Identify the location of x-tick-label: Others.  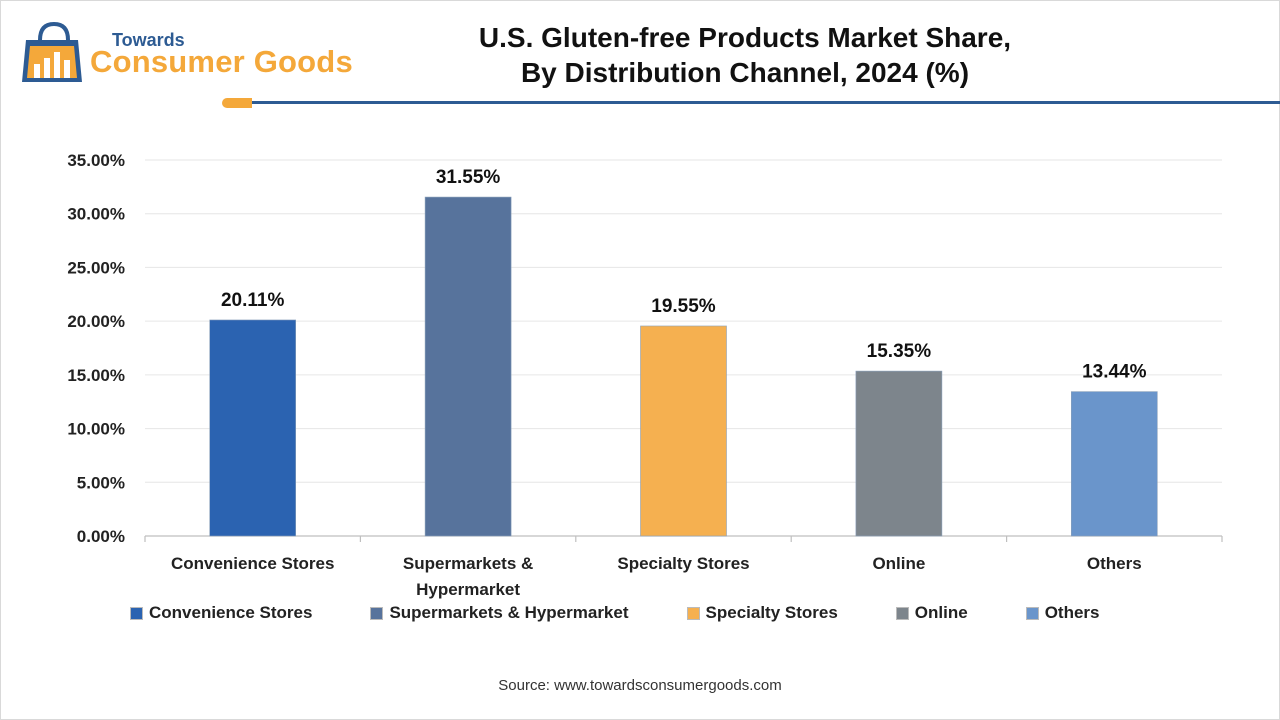
(1114, 563).